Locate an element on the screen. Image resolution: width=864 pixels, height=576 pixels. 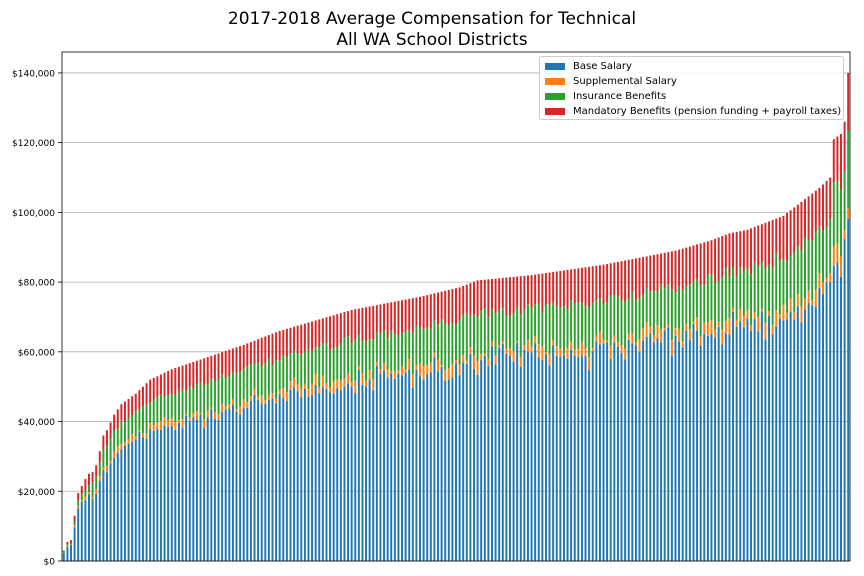
y-tick-label: $80,000 is located at coordinates (36, 284).